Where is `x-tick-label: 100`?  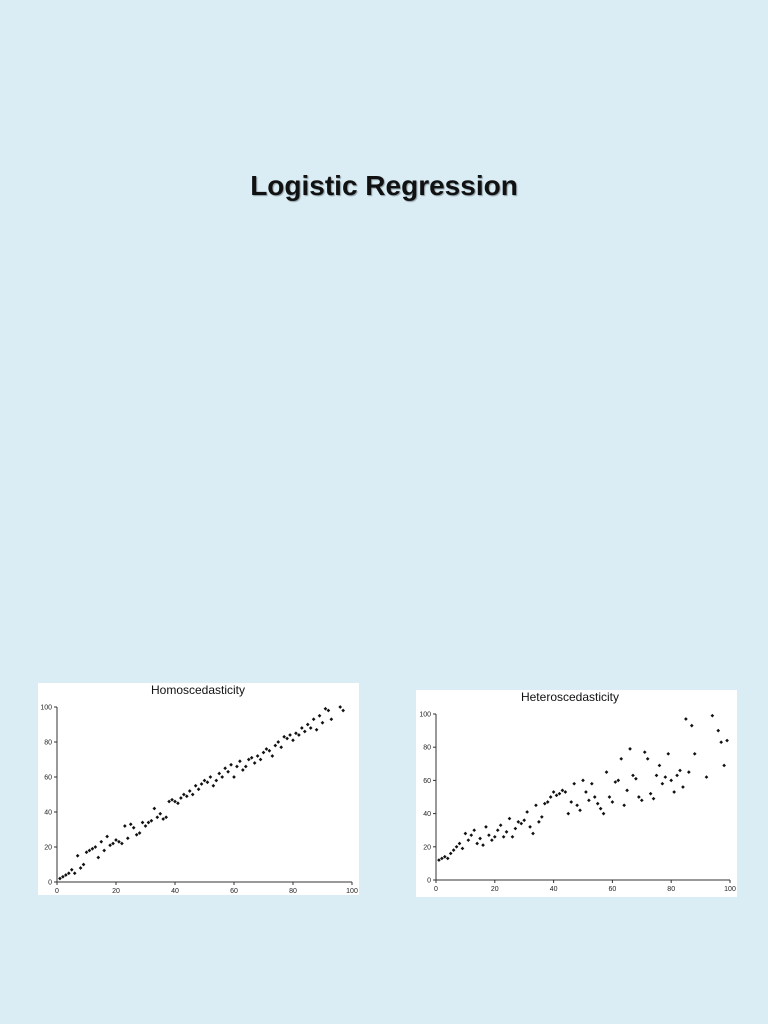
x-tick-label: 100 is located at coordinates (352, 891).